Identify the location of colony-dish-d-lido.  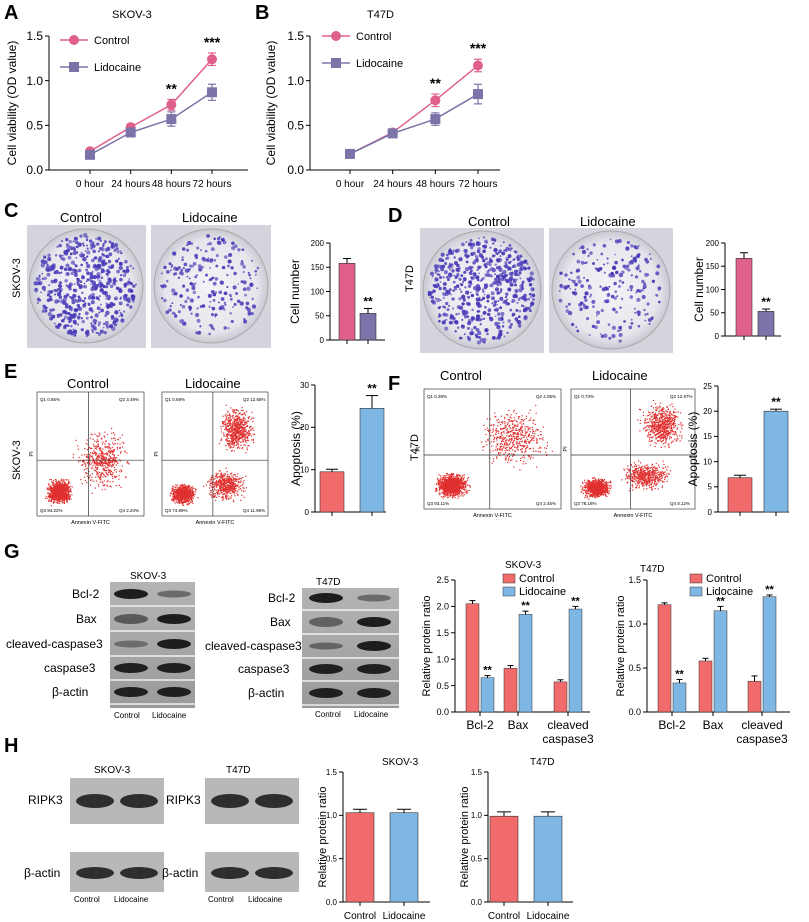
(611, 290).